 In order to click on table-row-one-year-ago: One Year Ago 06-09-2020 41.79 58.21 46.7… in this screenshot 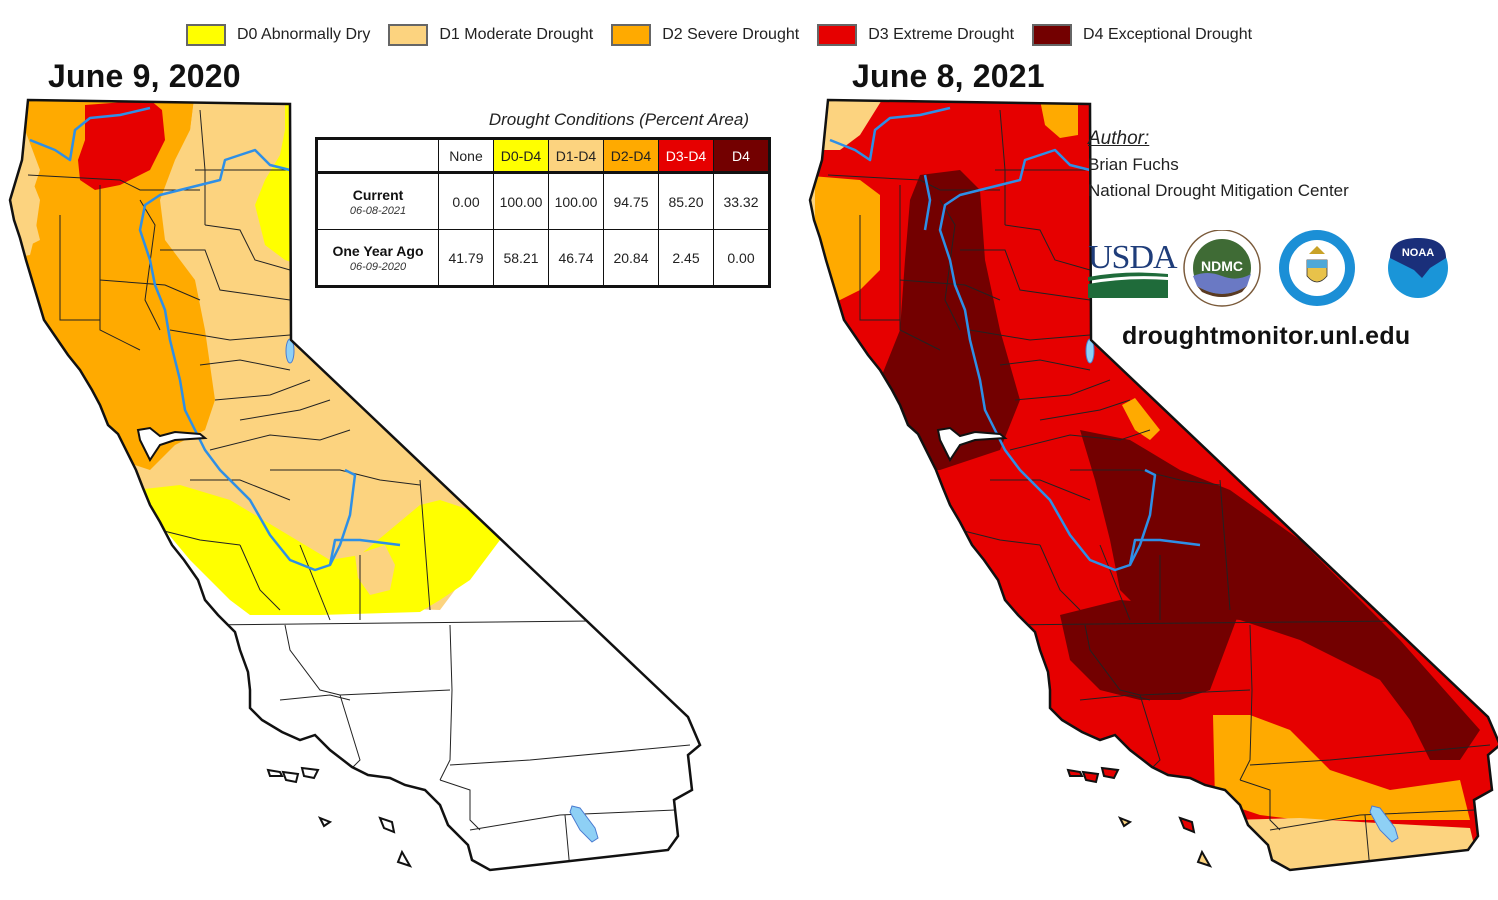, I will do `click(543, 258)`.